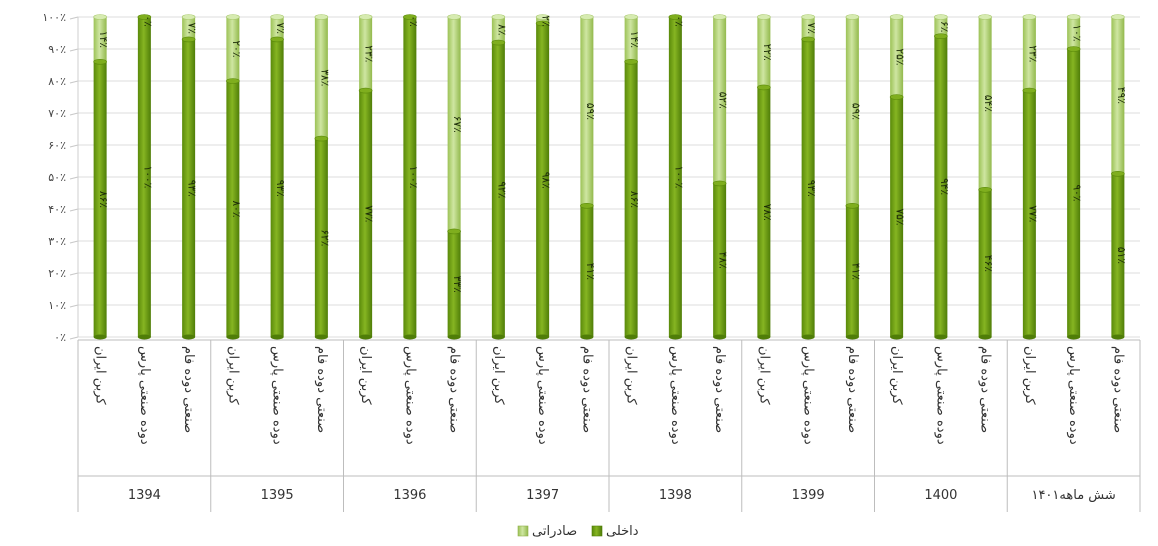 The height and width of the screenshot is (546, 1158). I want to click on data-label-domestic: ۷۷٪, so click(1032, 213).